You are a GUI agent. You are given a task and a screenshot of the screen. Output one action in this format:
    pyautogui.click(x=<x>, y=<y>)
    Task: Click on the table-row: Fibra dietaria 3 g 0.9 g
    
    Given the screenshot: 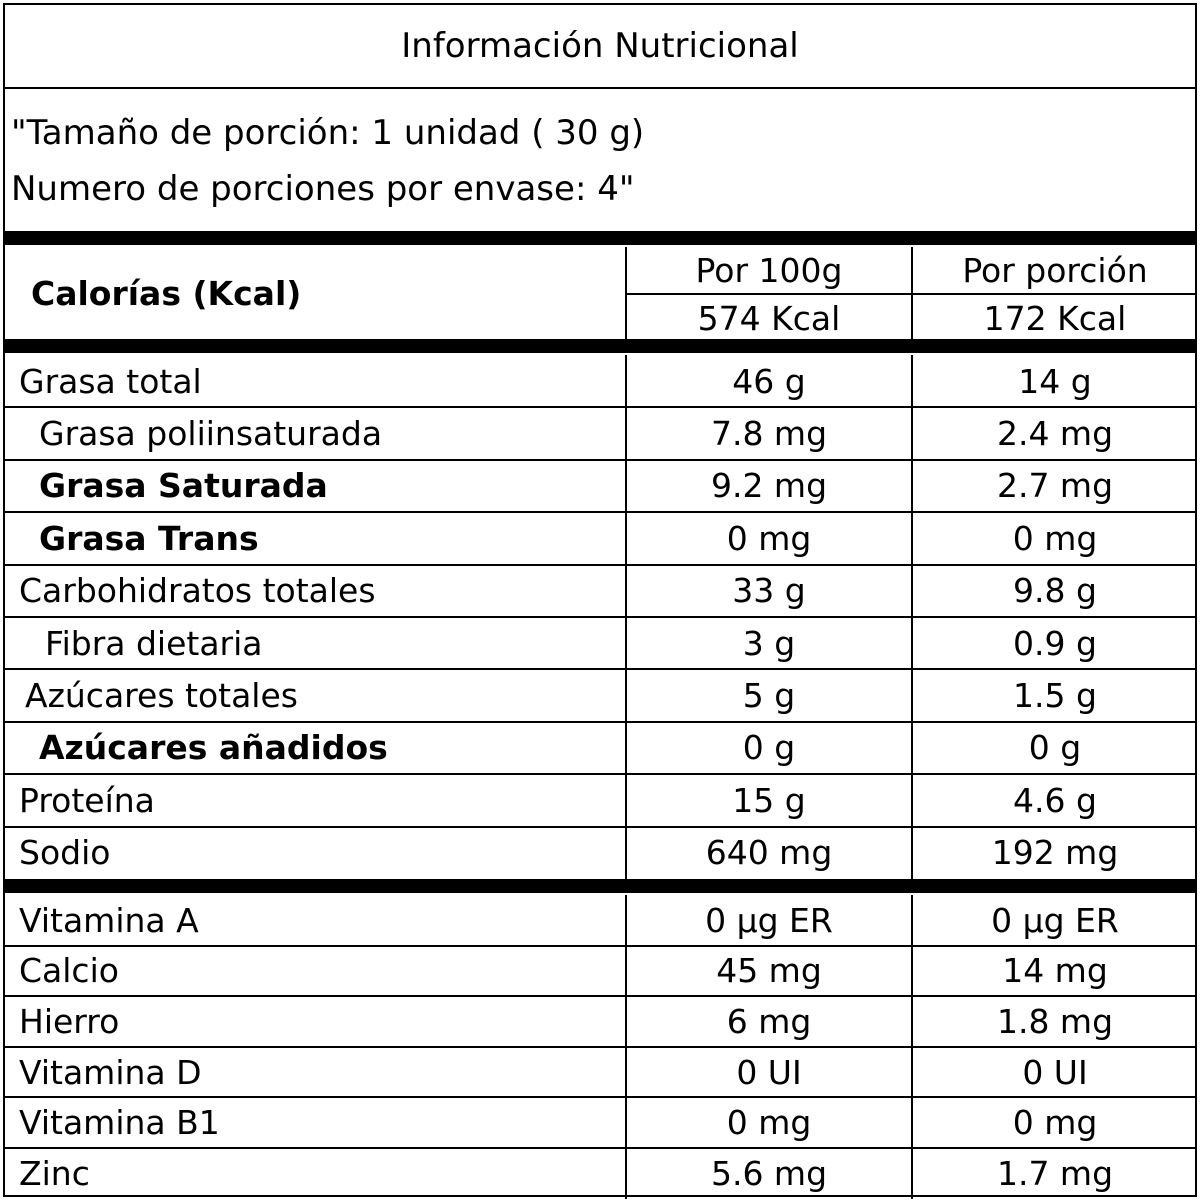 What is the action you would take?
    pyautogui.click(x=600, y=644)
    